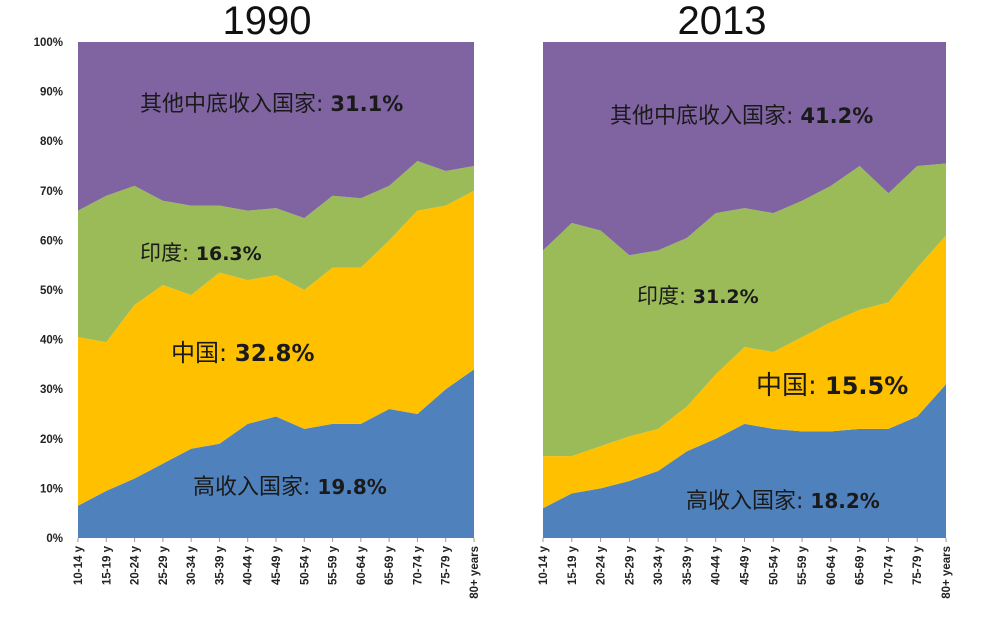 The image size is (1000, 619). Describe the element at coordinates (722, 21) in the screenshot. I see `chart-title: 2013` at that location.